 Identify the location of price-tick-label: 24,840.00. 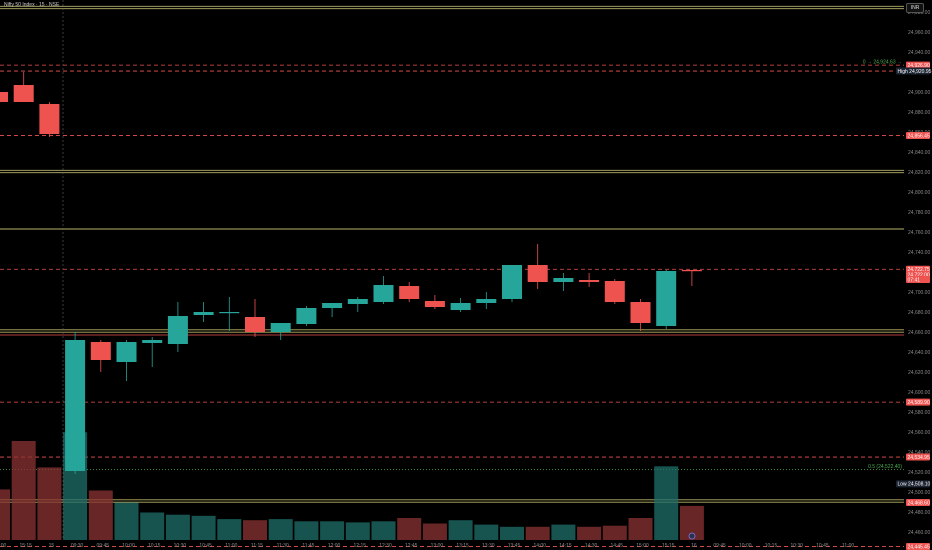
(919, 153).